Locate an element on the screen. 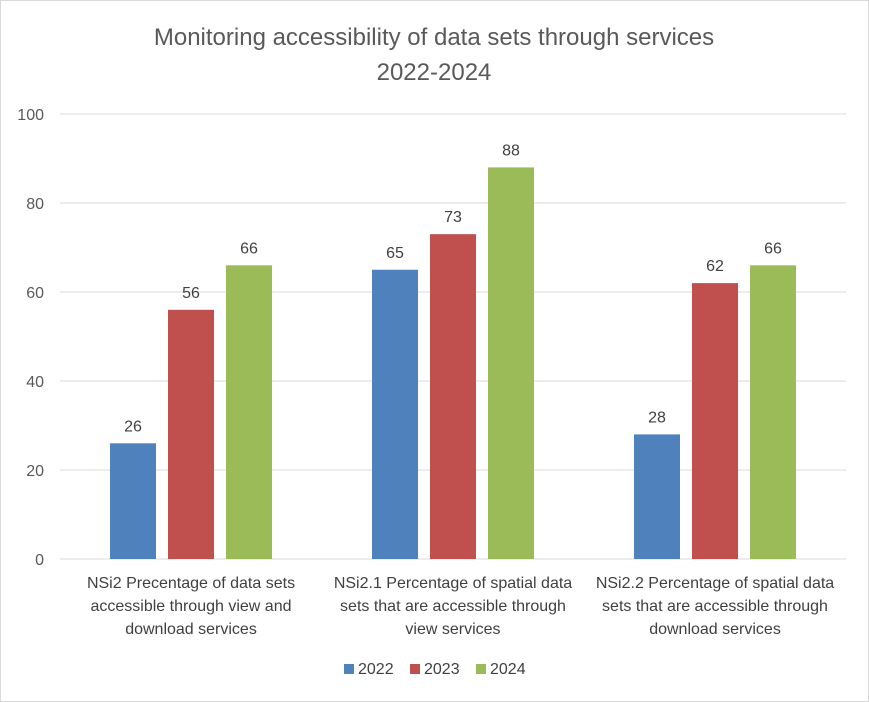 The height and width of the screenshot is (702, 869). category-label: NSi2 Precentage of data sets is located at coordinates (191, 583).